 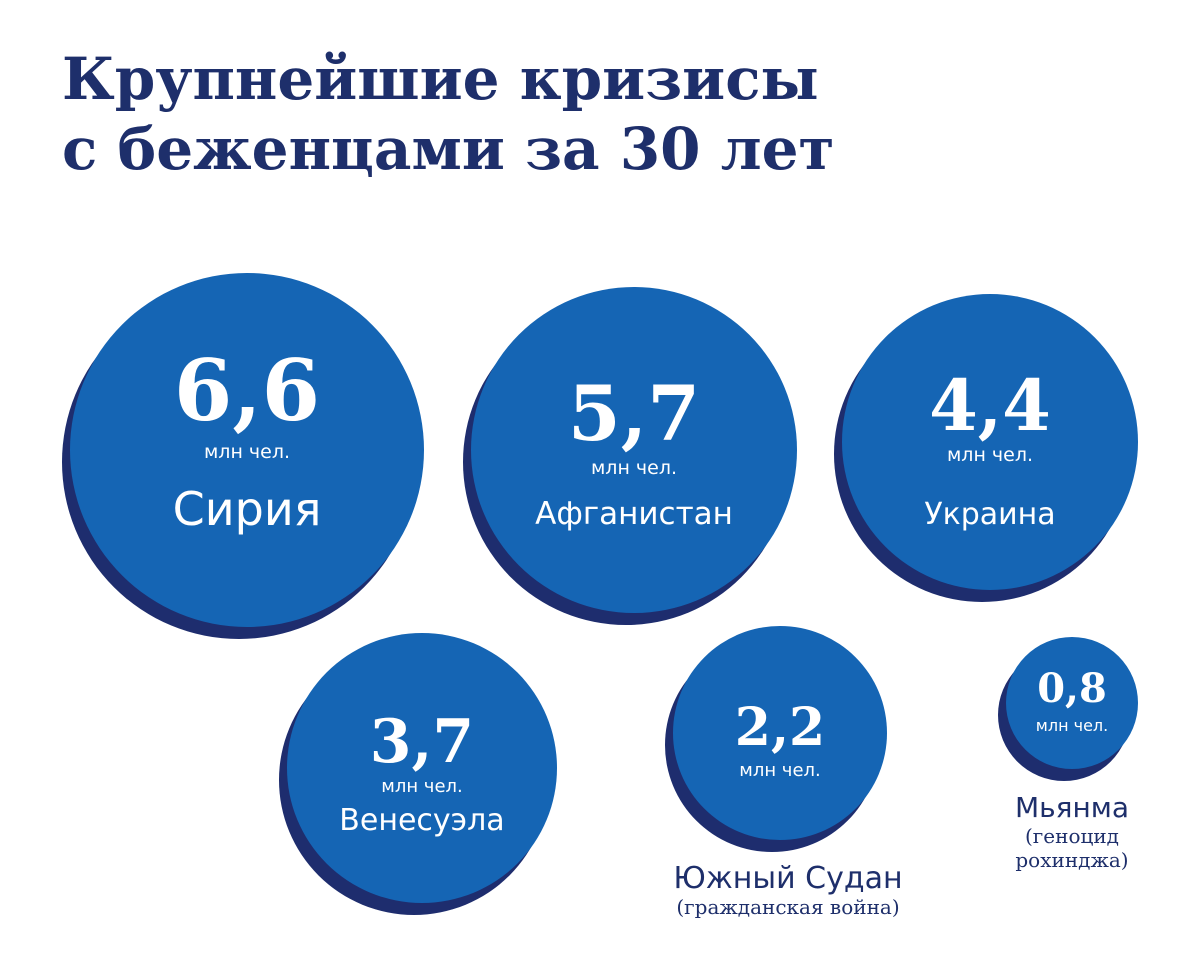 What do you see at coordinates (440, 79) in the screenshot?
I see `title-line-1: Крупнейшие кризисы` at bounding box center [440, 79].